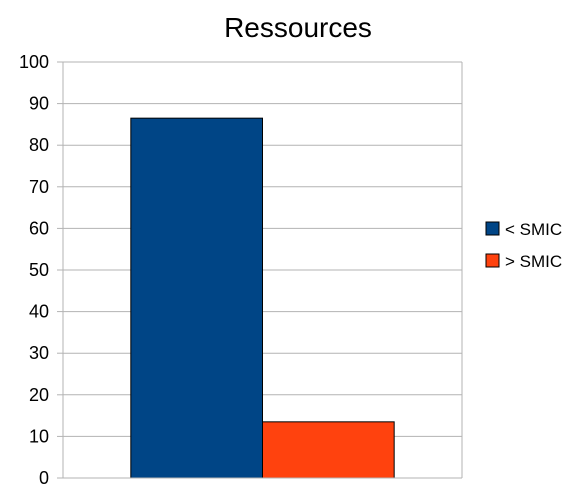 Image resolution: width=576 pixels, height=489 pixels. Describe the element at coordinates (39, 312) in the screenshot. I see `y-tick-label-4: 40` at that location.